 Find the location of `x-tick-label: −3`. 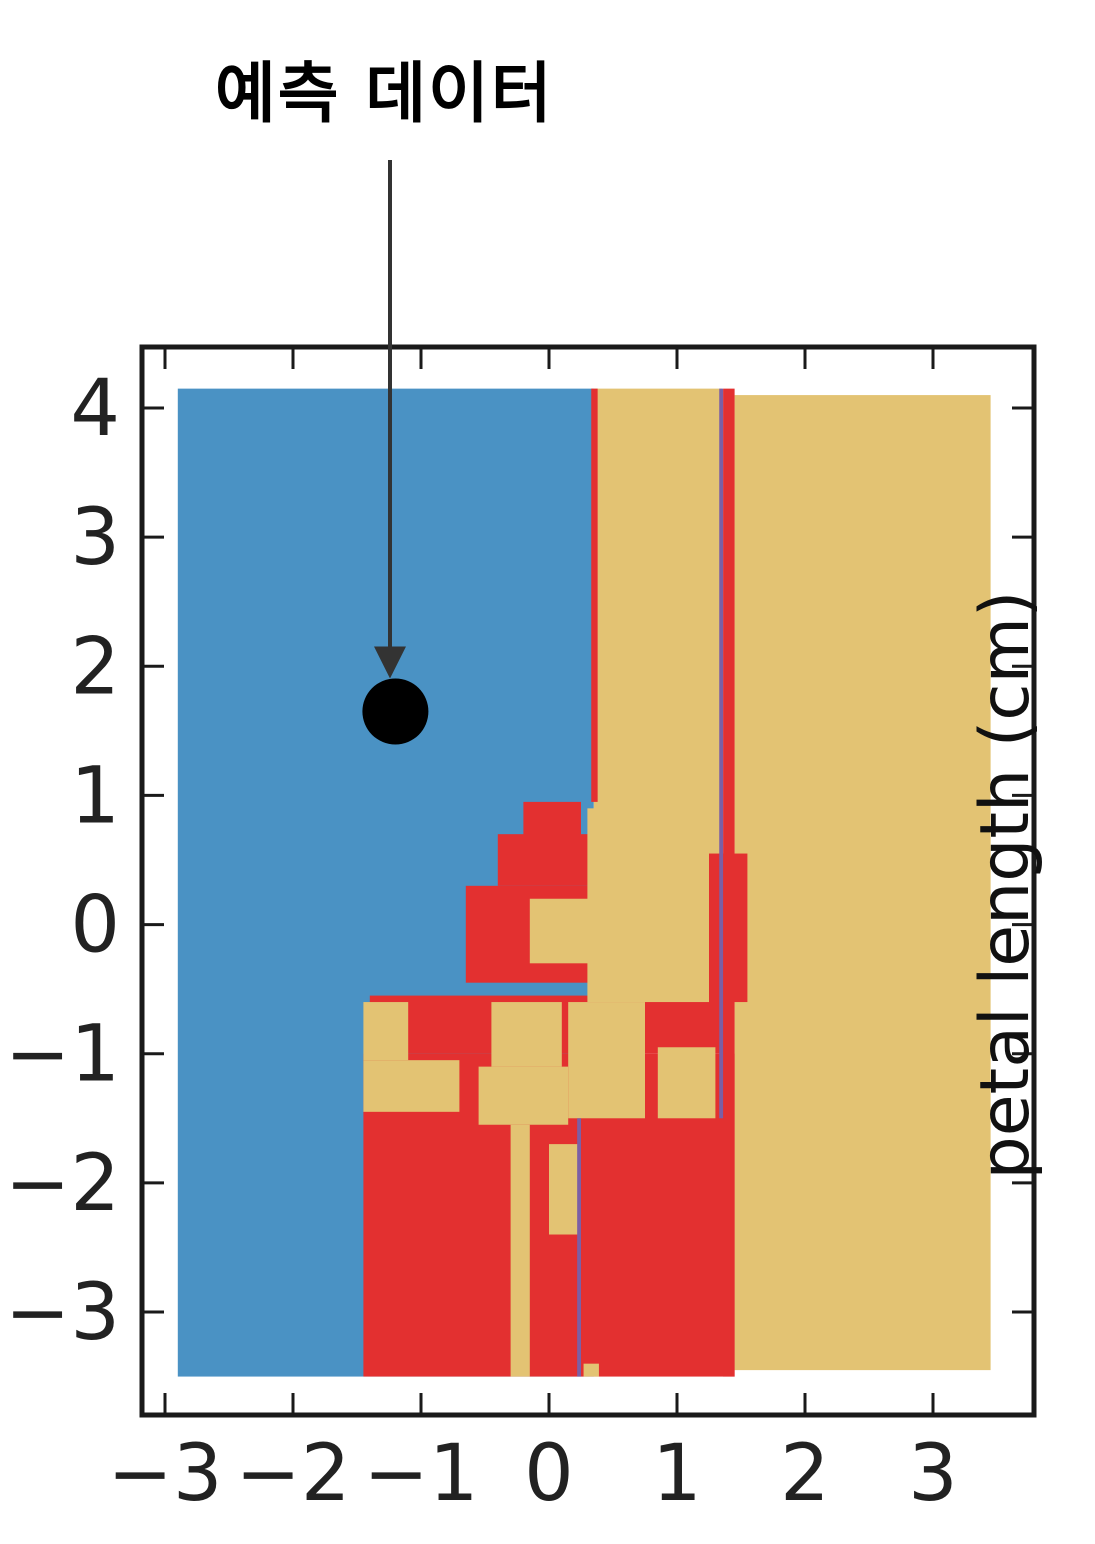

x-tick-label: −3 is located at coordinates (165, 1474).